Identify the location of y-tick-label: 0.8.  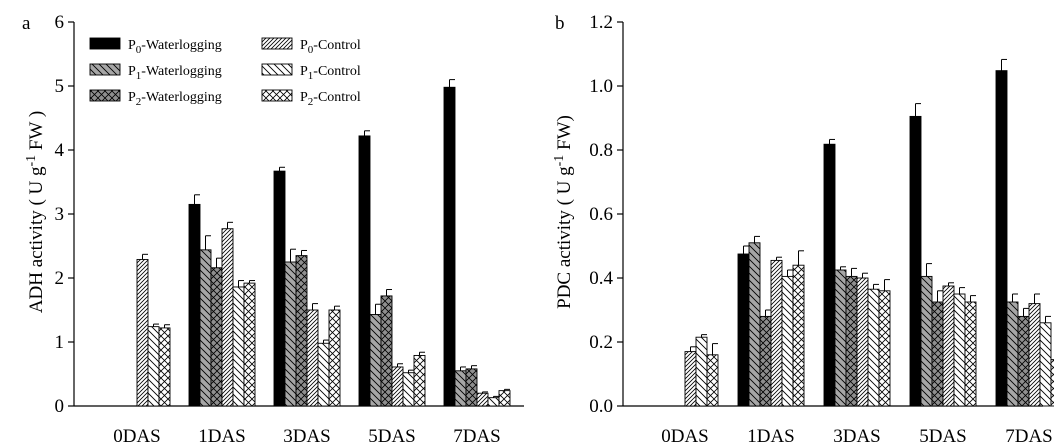
(601, 150).